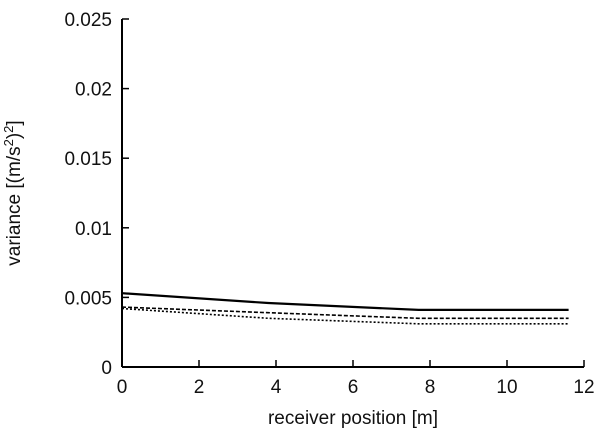 Image resolution: width=598 pixels, height=434 pixels. I want to click on series-line-solid, so click(345, 301).